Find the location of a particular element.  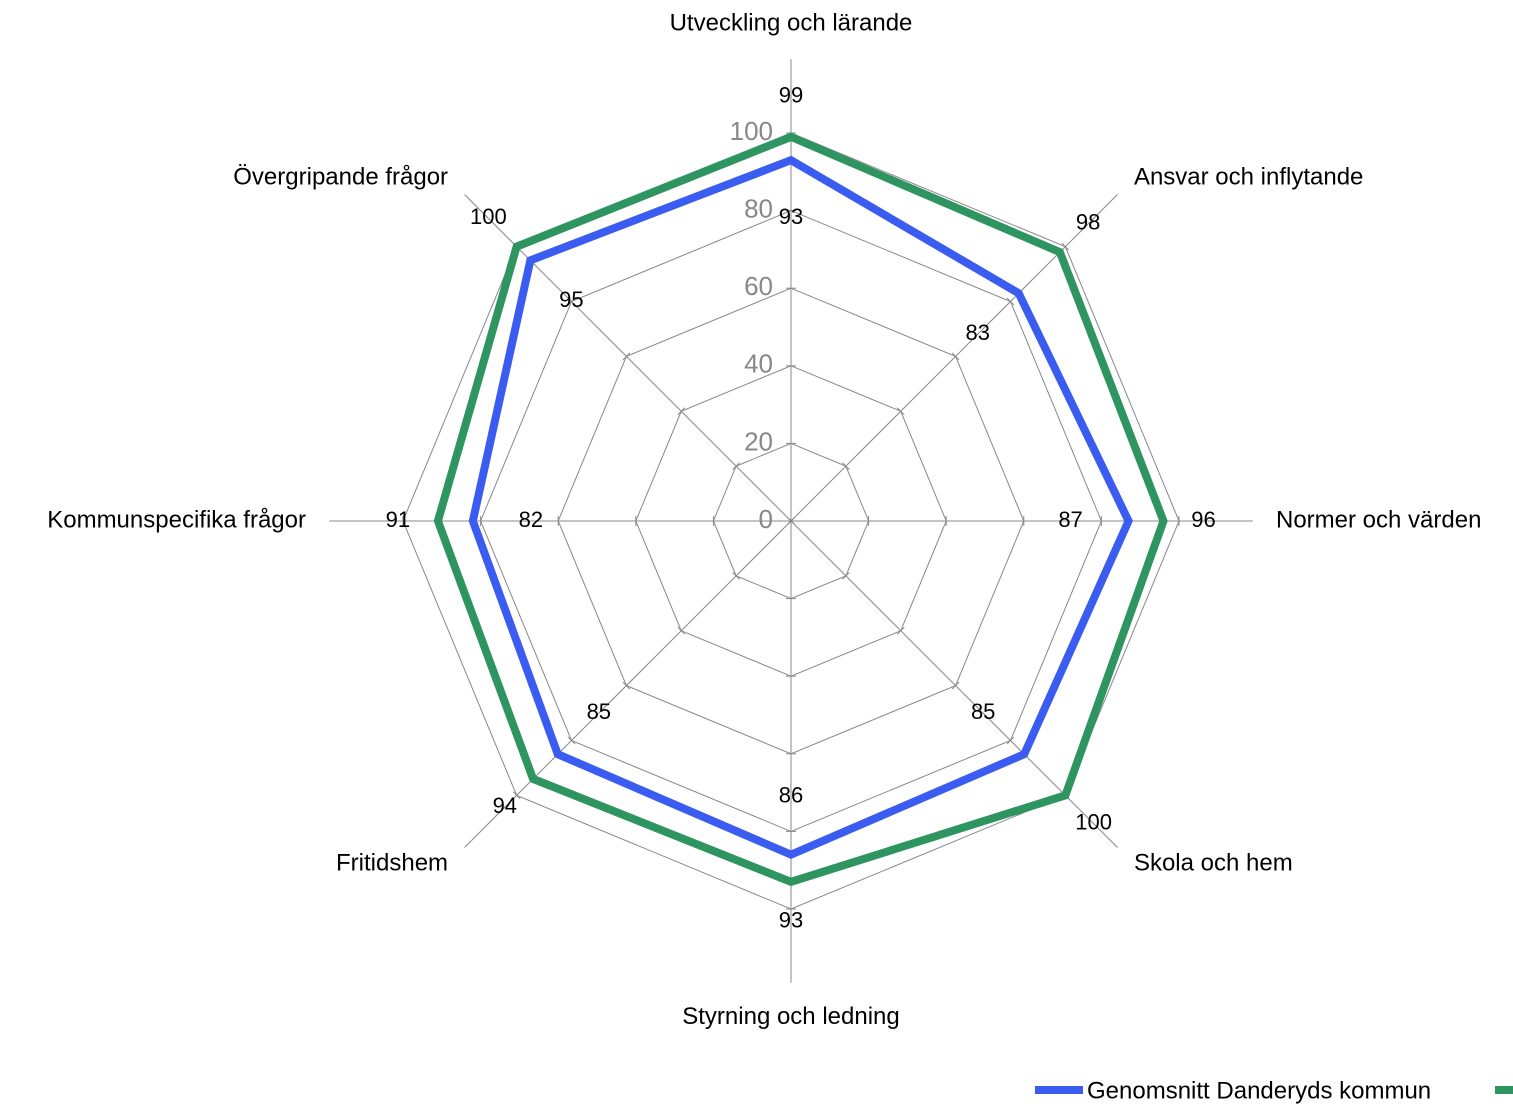

category-label: Övergripande frågor is located at coordinates (340, 176).